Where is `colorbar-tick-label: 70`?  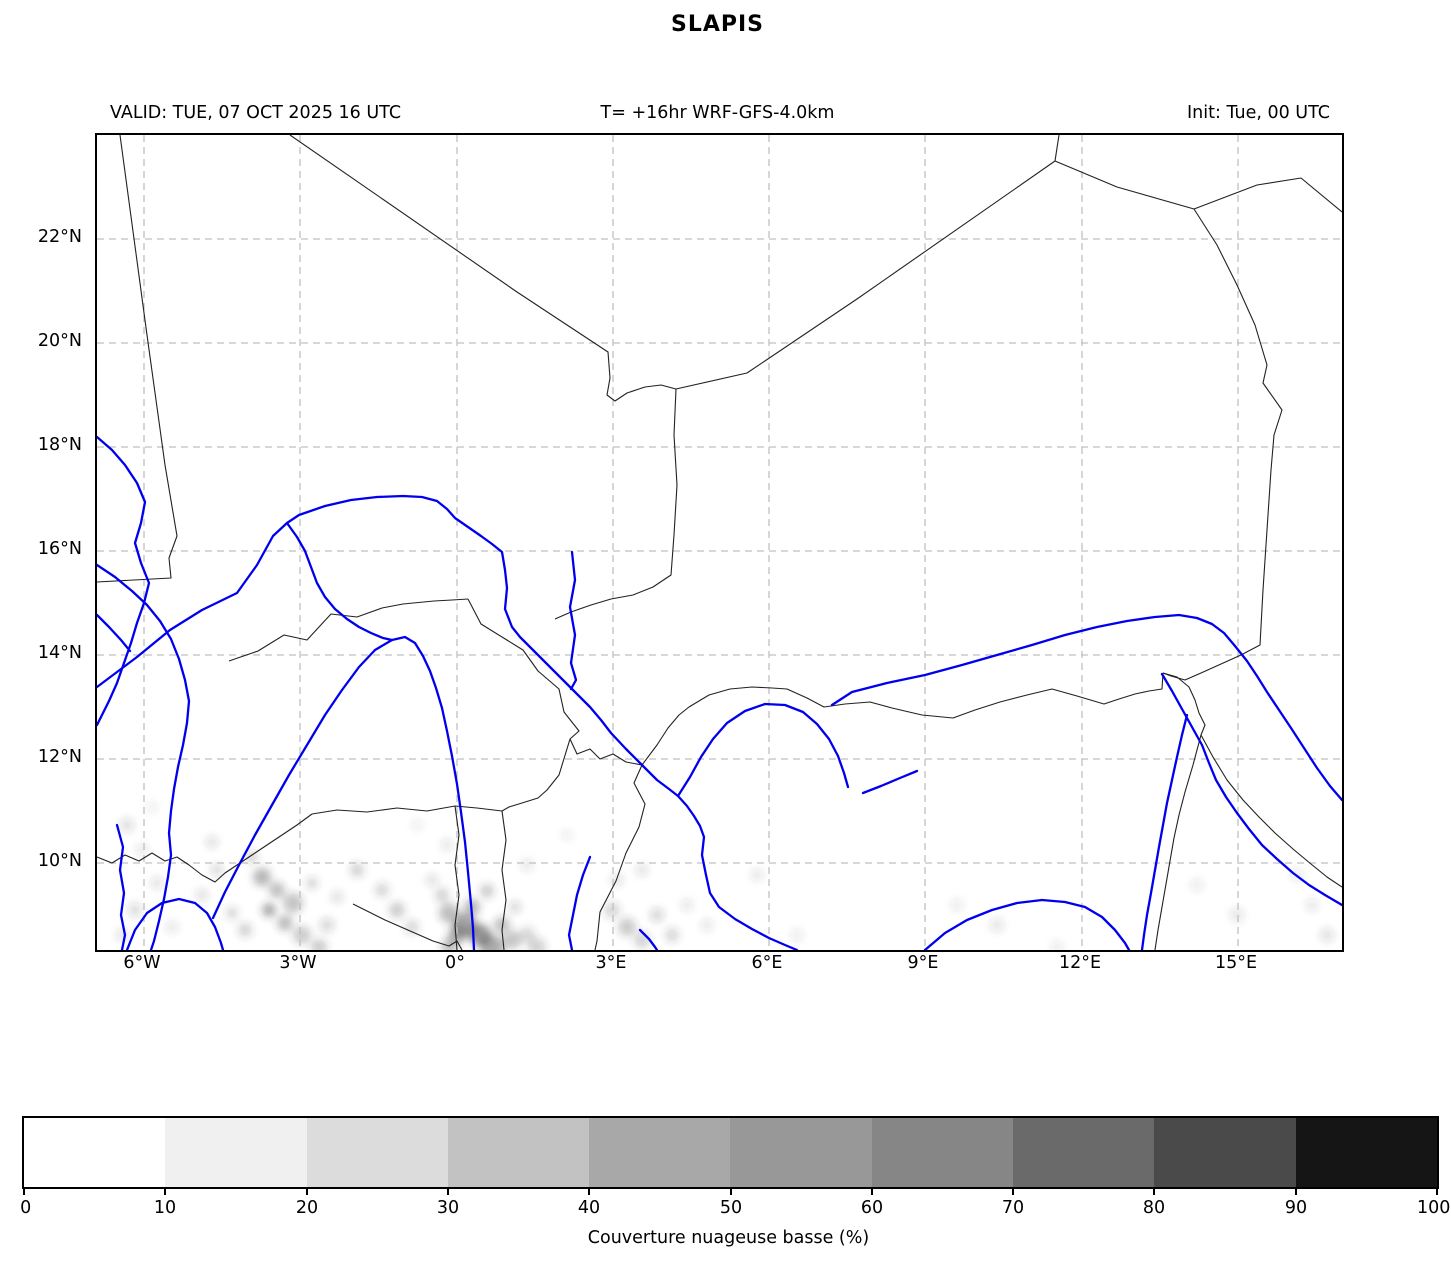 colorbar-tick-label: 70 is located at coordinates (1013, 1208).